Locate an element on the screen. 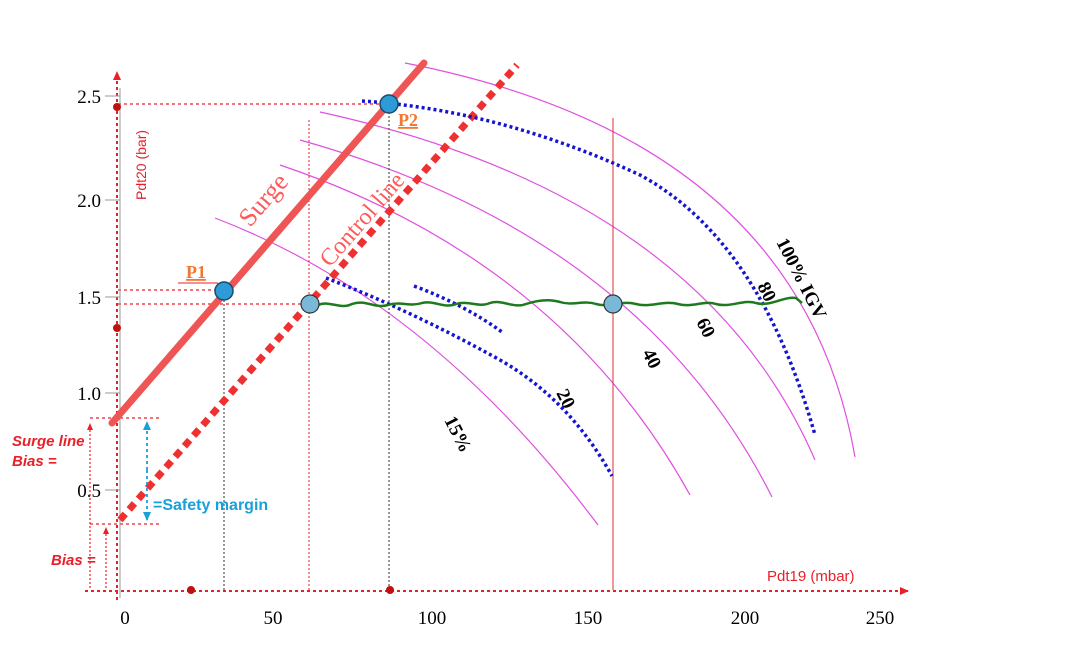  curve-label-100-igv: 100% IGV is located at coordinates (801, 279).